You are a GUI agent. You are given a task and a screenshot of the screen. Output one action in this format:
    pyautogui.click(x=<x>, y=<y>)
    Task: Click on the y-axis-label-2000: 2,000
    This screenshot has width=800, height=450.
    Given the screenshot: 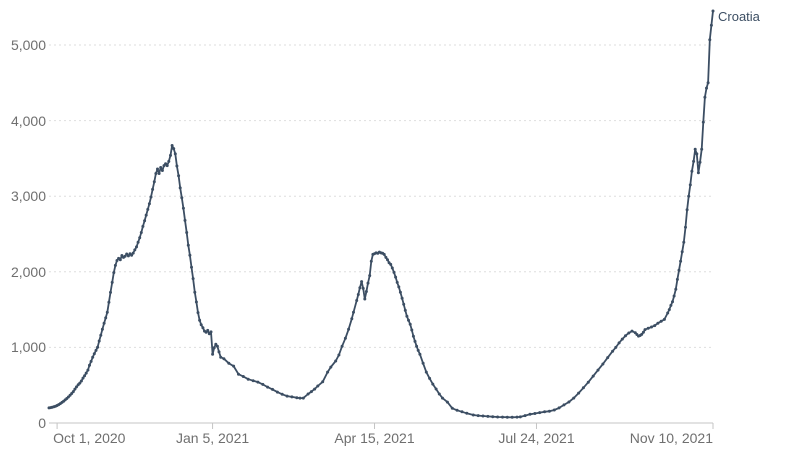 What is the action you would take?
    pyautogui.click(x=28, y=271)
    